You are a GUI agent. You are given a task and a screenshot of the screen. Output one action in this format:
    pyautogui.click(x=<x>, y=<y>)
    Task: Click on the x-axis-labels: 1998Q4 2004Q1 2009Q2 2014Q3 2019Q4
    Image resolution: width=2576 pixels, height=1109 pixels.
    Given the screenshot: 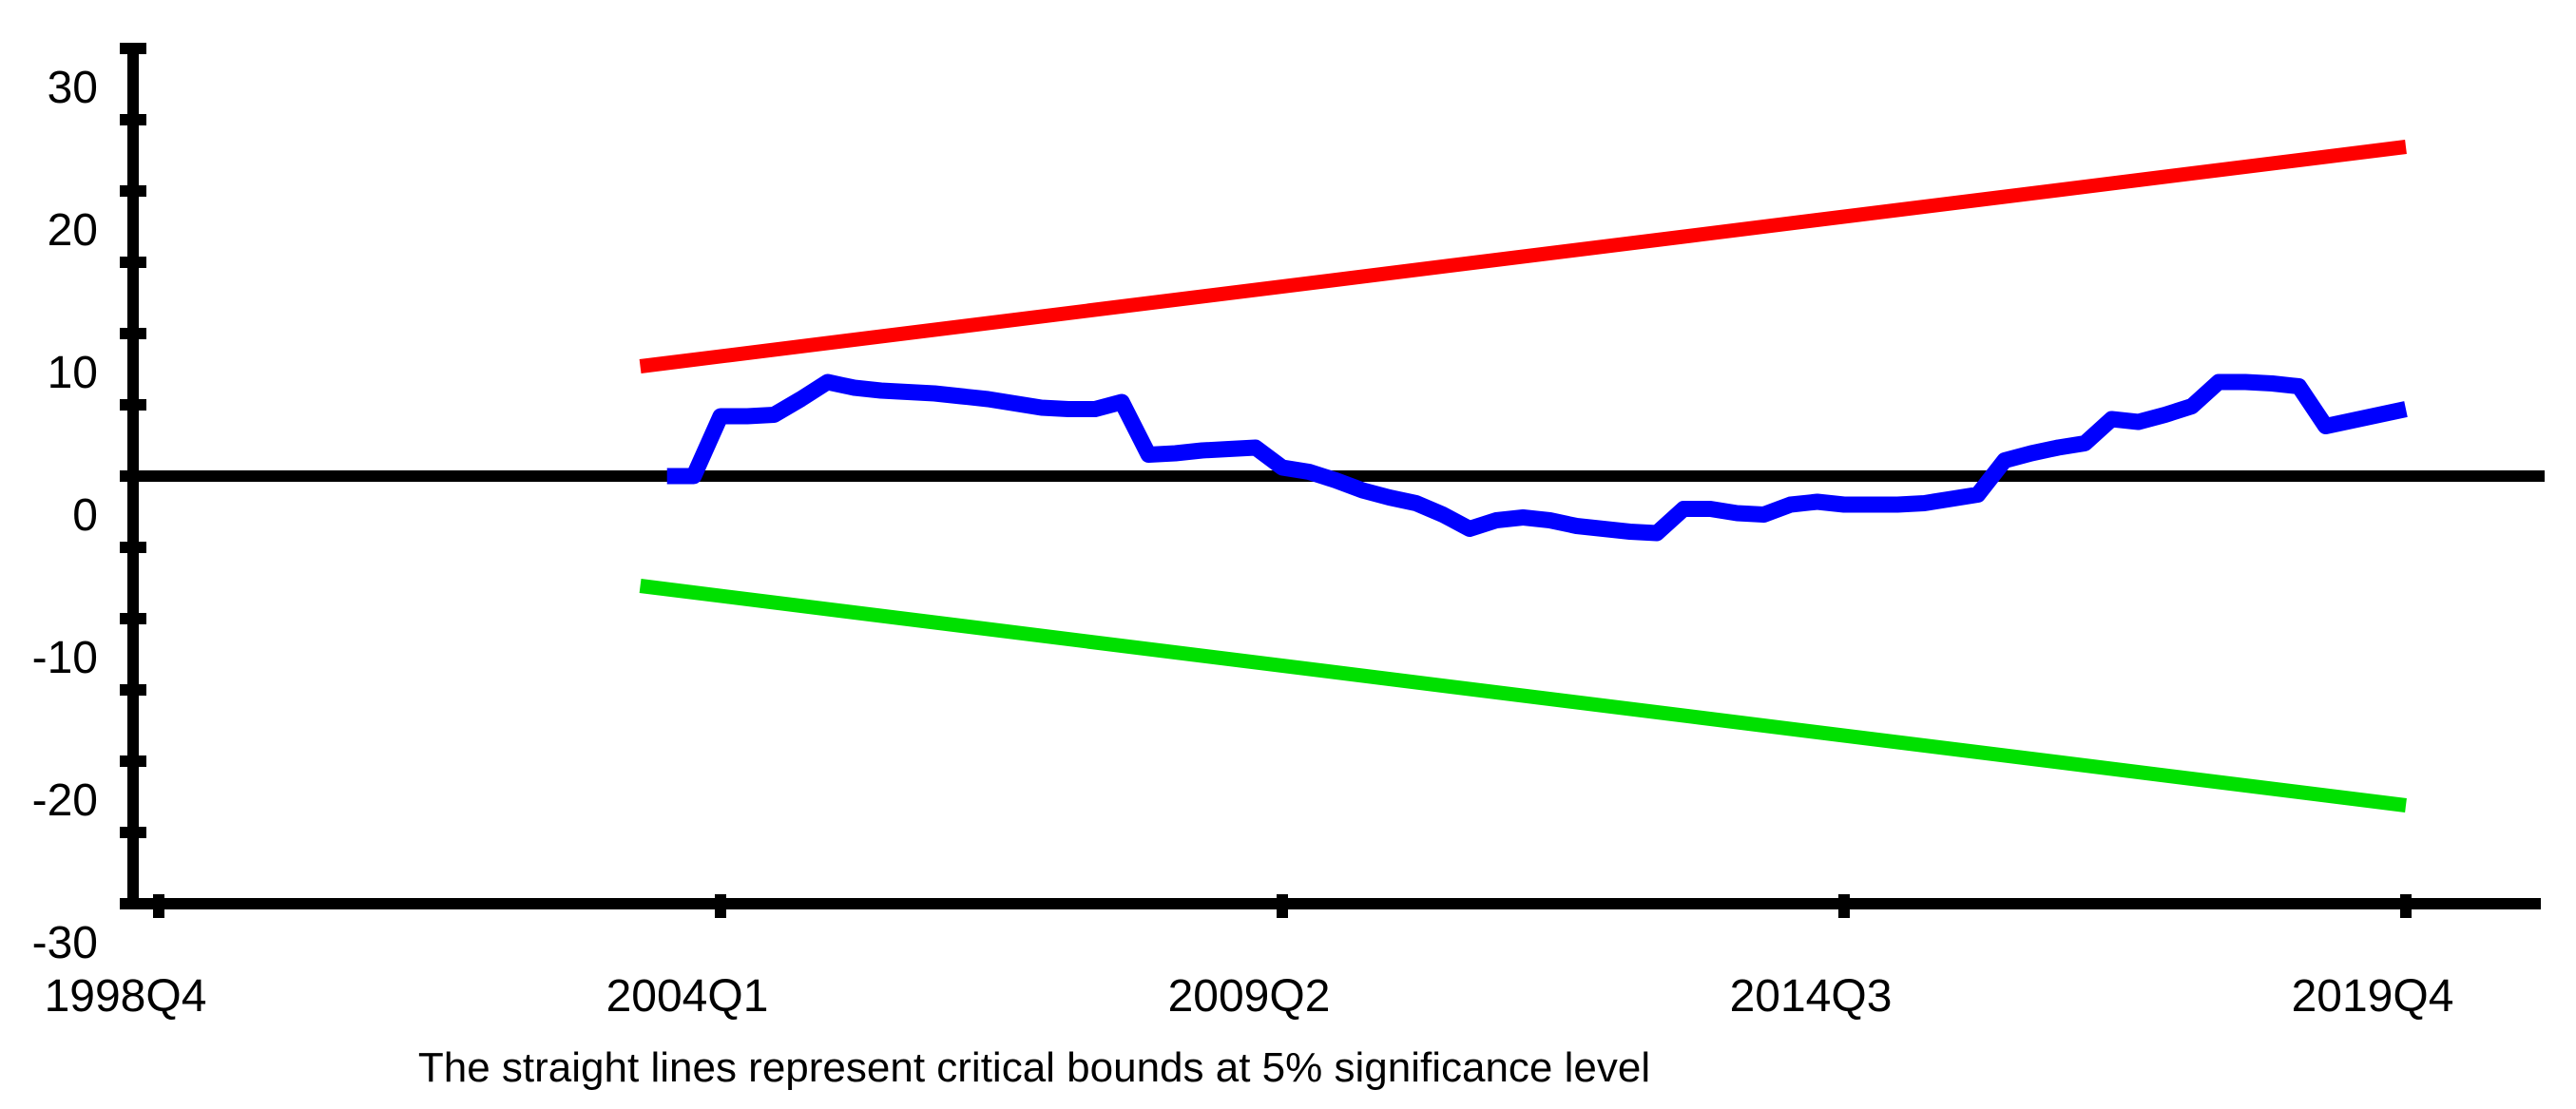 What is the action you would take?
    pyautogui.click(x=1249, y=997)
    